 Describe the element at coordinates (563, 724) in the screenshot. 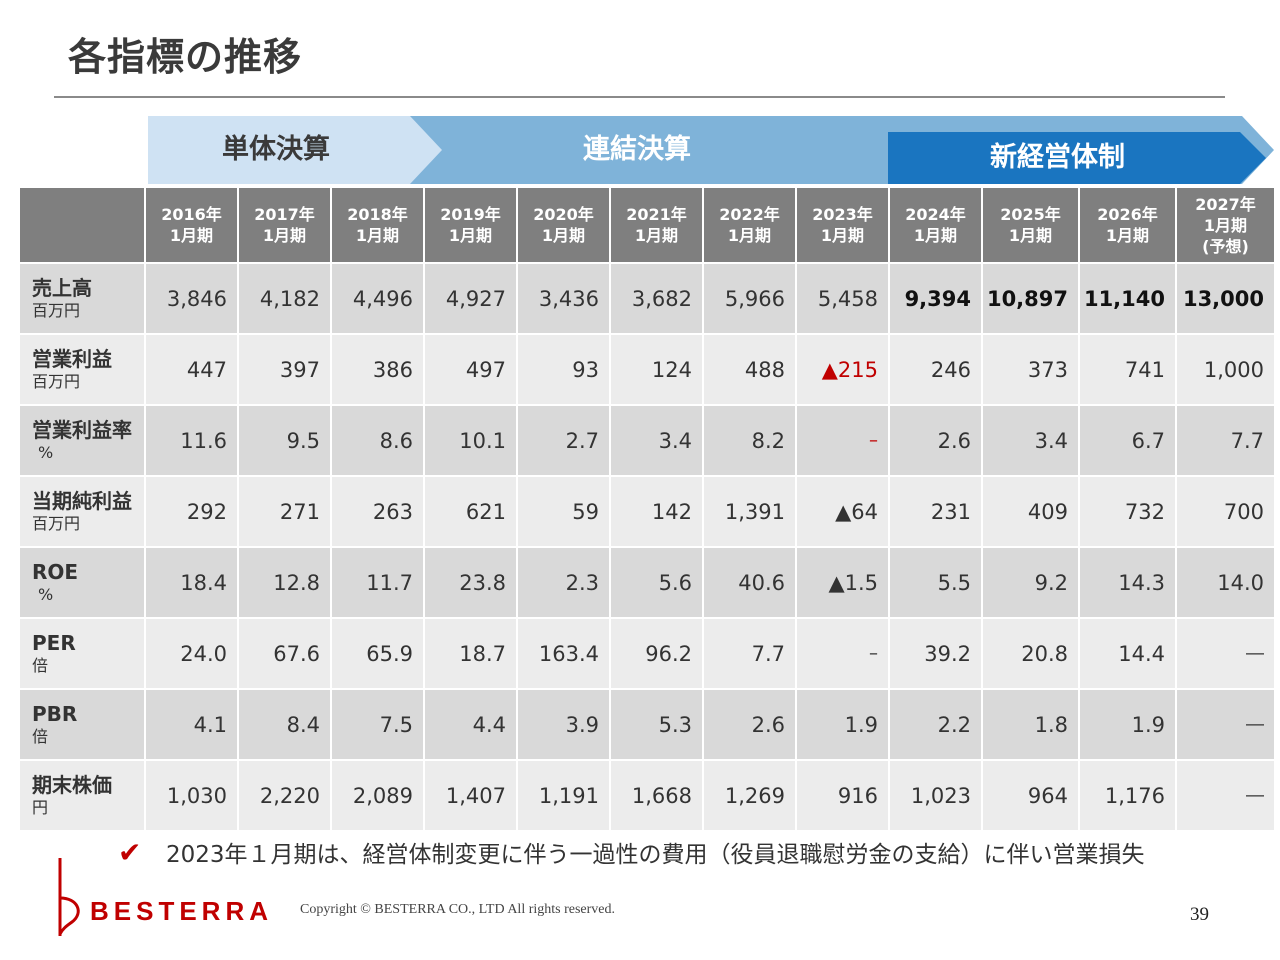

I see `table-cell: 3.9` at that location.